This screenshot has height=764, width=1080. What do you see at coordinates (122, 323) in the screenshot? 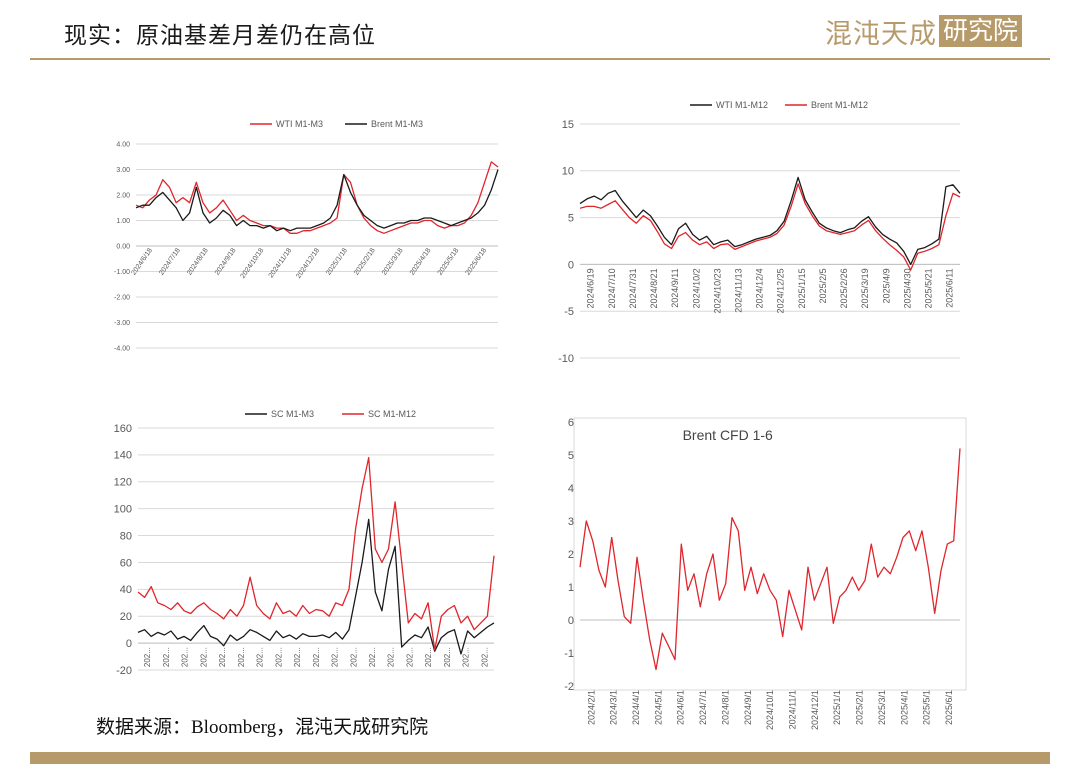
I see `y-tick-label: -3.00` at bounding box center [122, 323].